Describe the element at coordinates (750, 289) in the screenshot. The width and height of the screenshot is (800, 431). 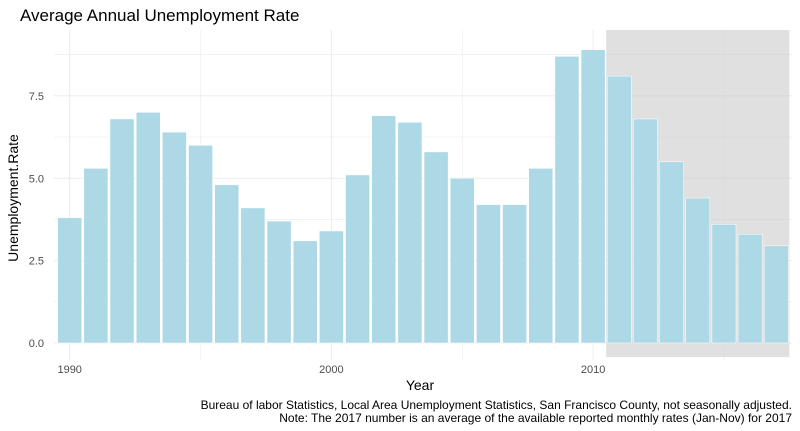
I see `bar-2016` at that location.